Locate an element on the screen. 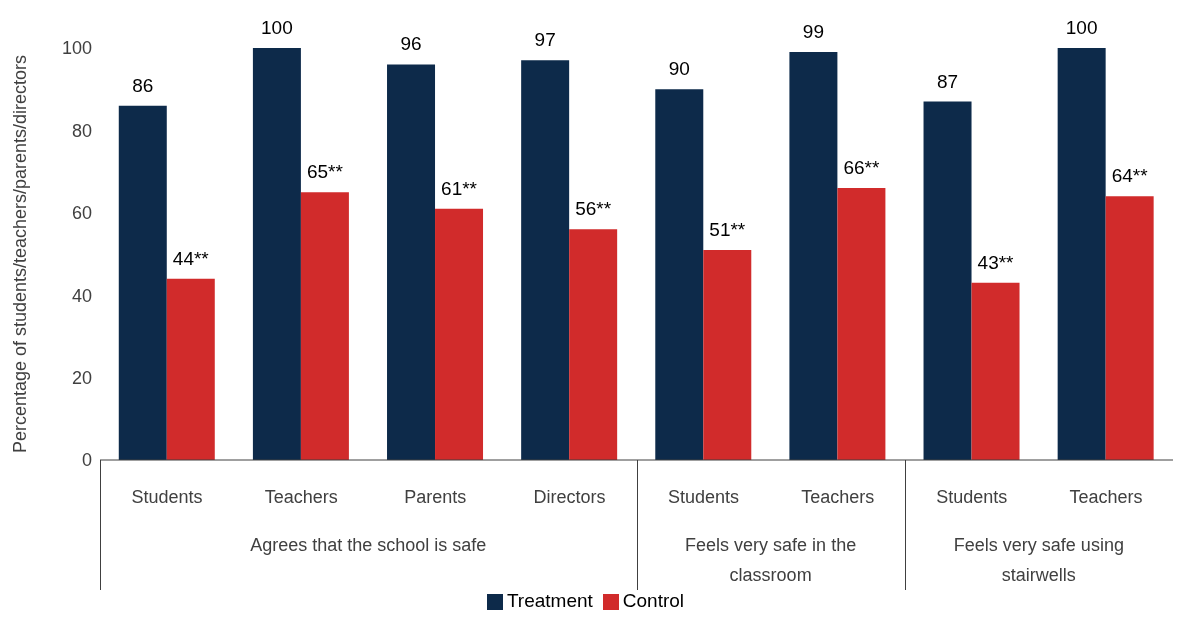 This screenshot has height=638, width=1178. data-label: 99 is located at coordinates (813, 32).